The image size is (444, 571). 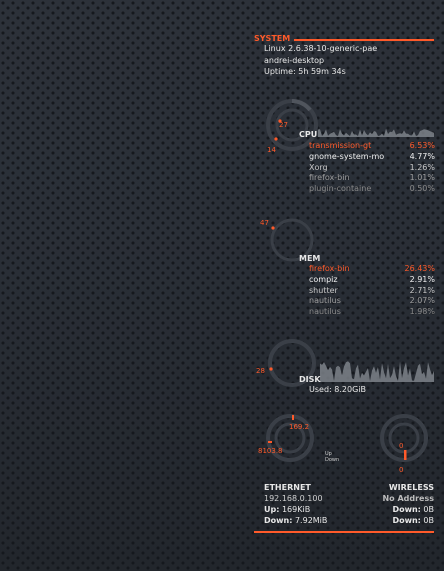 I want to click on mem-process-row: nautilus 1.98%, so click(x=372, y=312).